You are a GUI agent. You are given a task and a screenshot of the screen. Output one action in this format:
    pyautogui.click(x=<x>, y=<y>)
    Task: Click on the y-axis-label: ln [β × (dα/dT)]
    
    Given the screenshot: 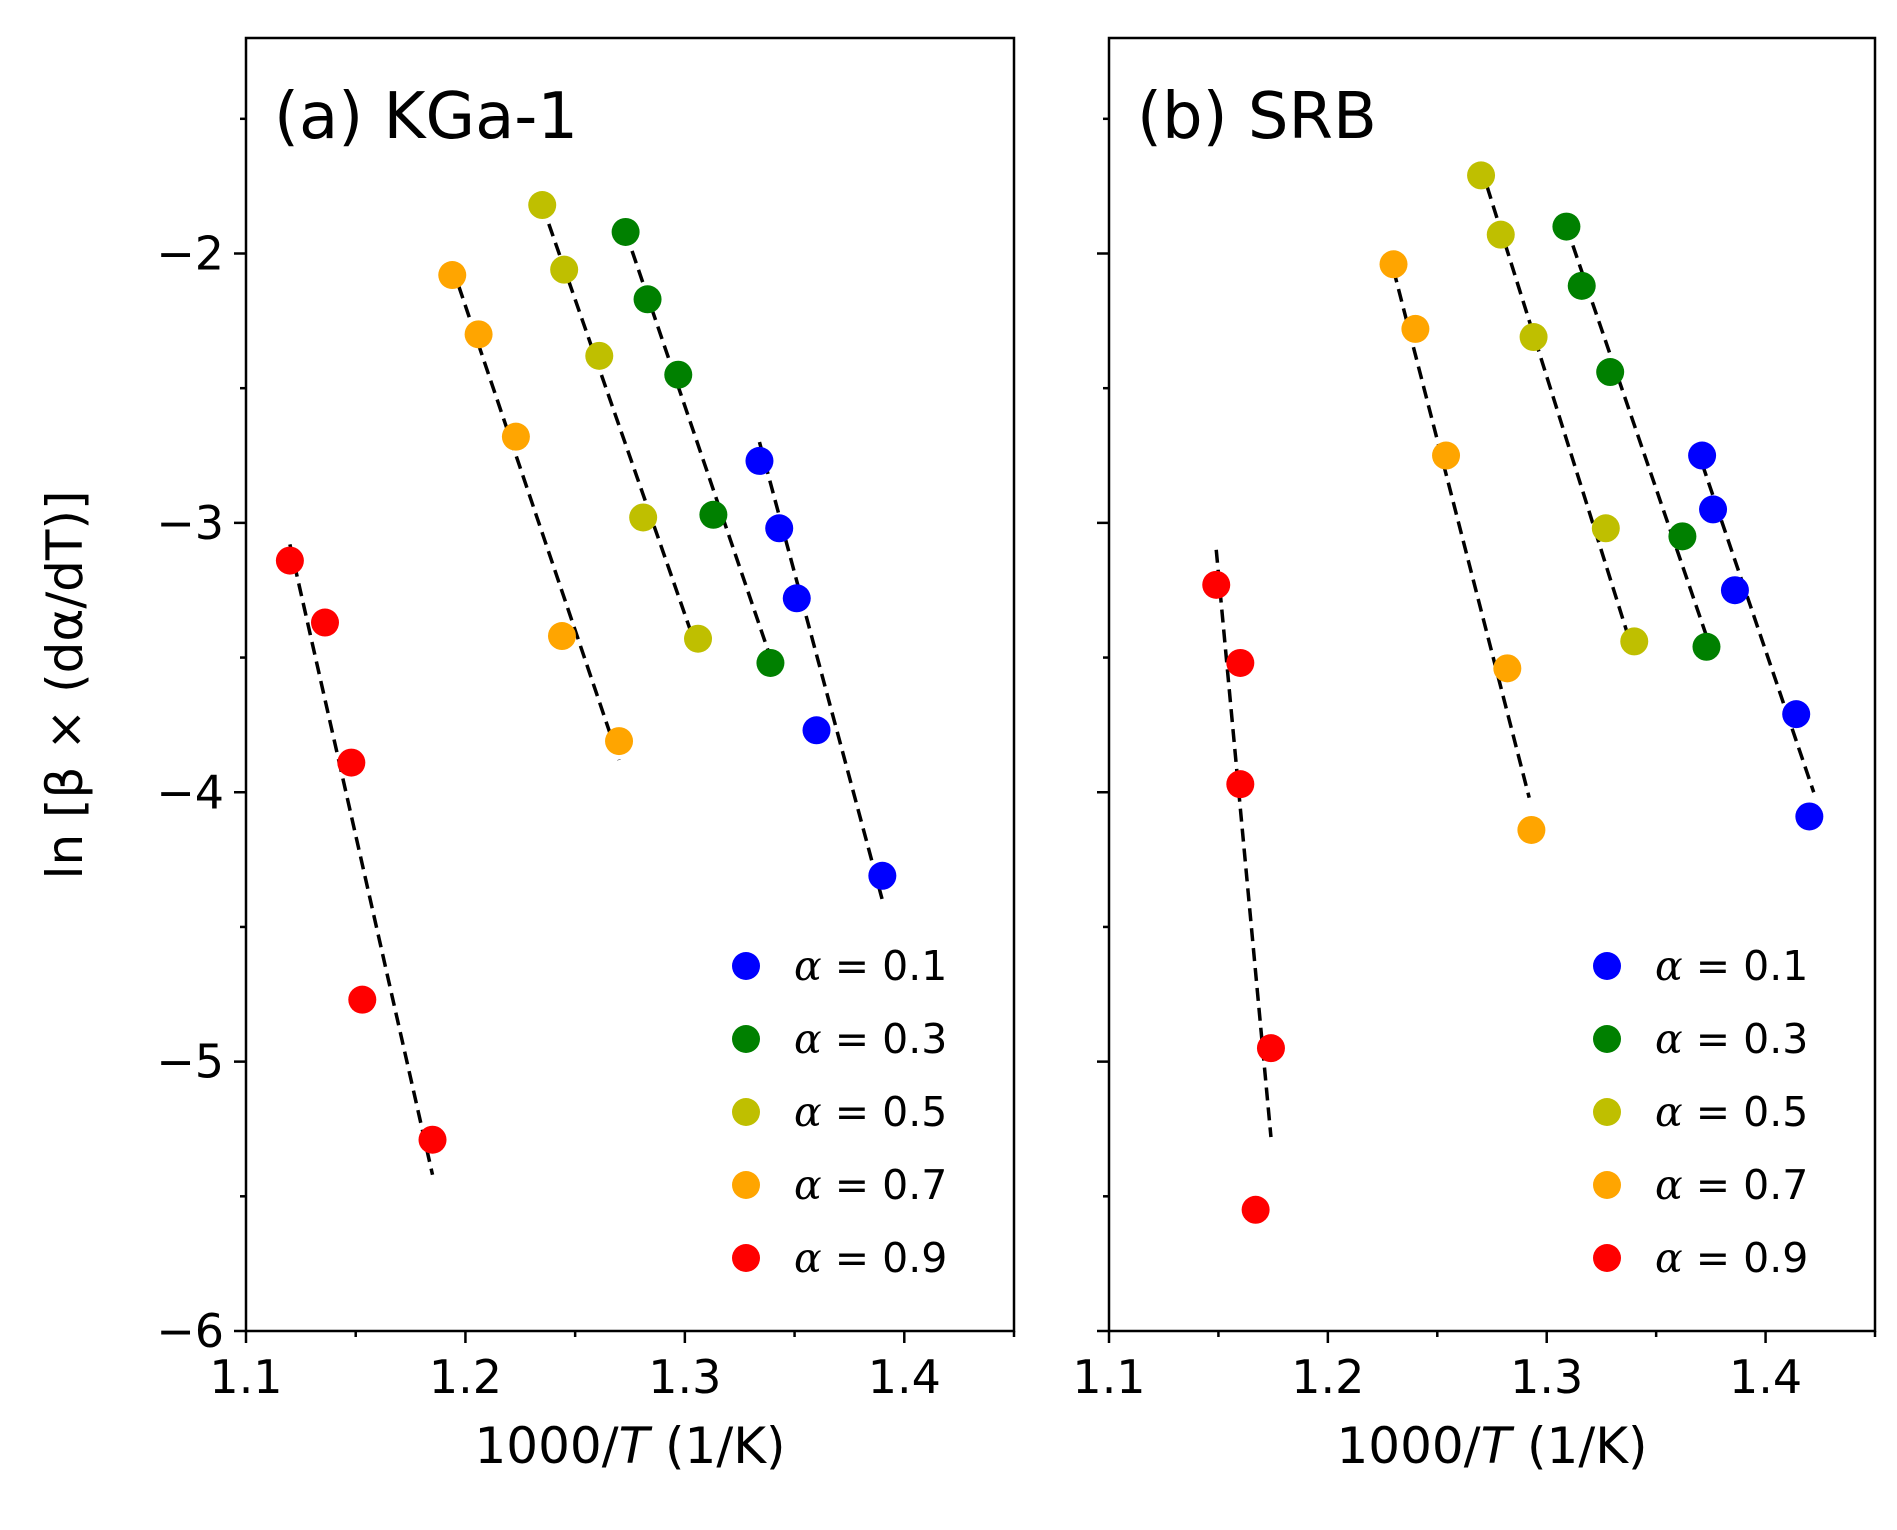 What is the action you would take?
    pyautogui.click(x=65, y=685)
    